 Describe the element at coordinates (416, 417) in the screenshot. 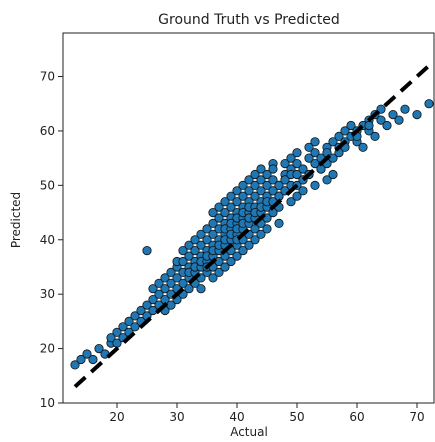

I see `x-tick-label: 70` at that location.